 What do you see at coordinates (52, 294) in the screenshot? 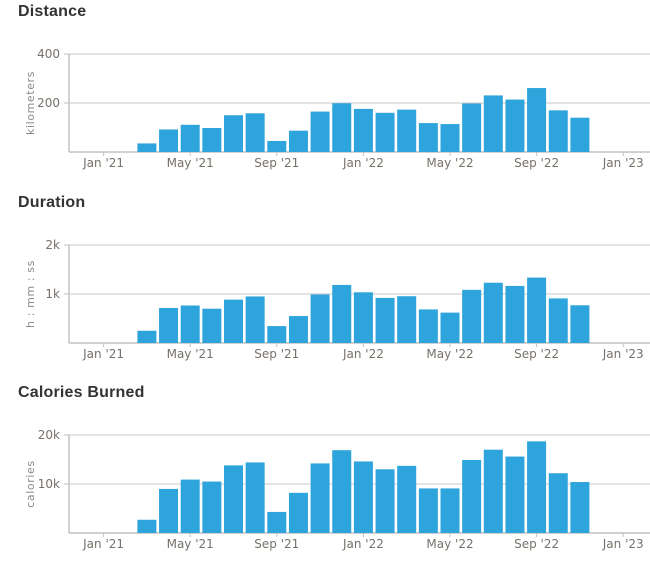
I see `y-tick-label-1k: 1k` at bounding box center [52, 294].